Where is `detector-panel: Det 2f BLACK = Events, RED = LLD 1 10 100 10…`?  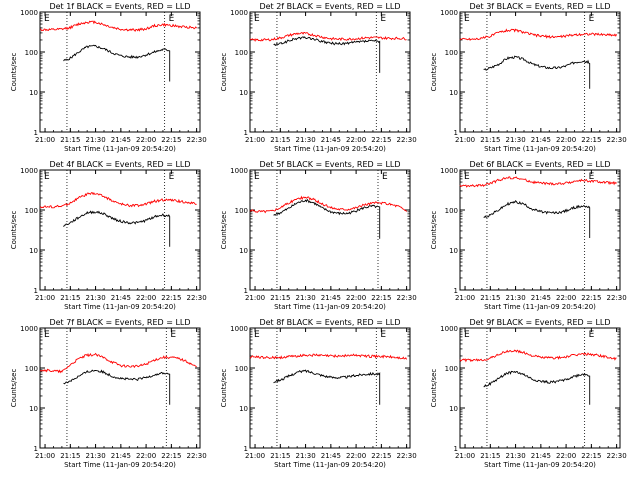 detector-panel: Det 2f BLACK = Events, RED = LLD 1 10 100 10… is located at coordinates (318, 77).